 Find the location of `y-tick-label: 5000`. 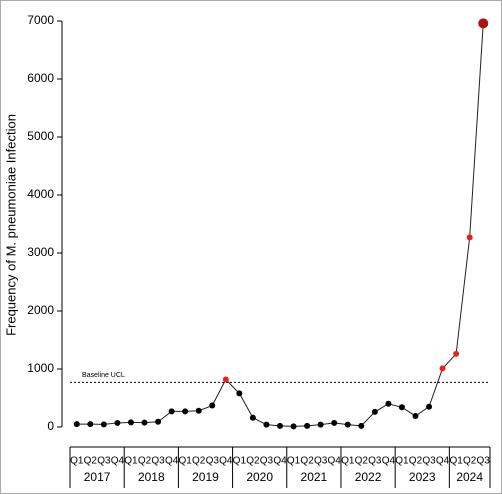

y-tick-label: 5000 is located at coordinates (40, 136).